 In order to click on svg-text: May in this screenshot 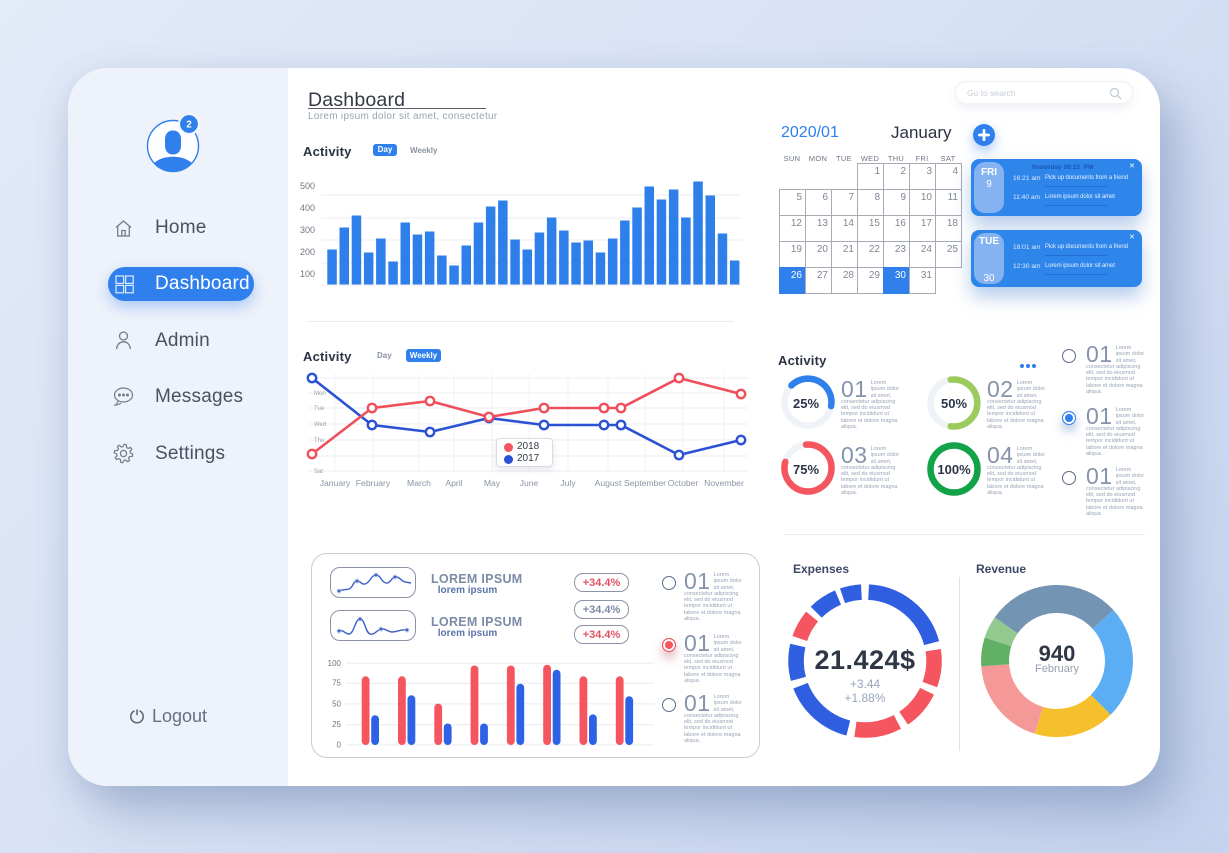, I will do `click(492, 483)`.